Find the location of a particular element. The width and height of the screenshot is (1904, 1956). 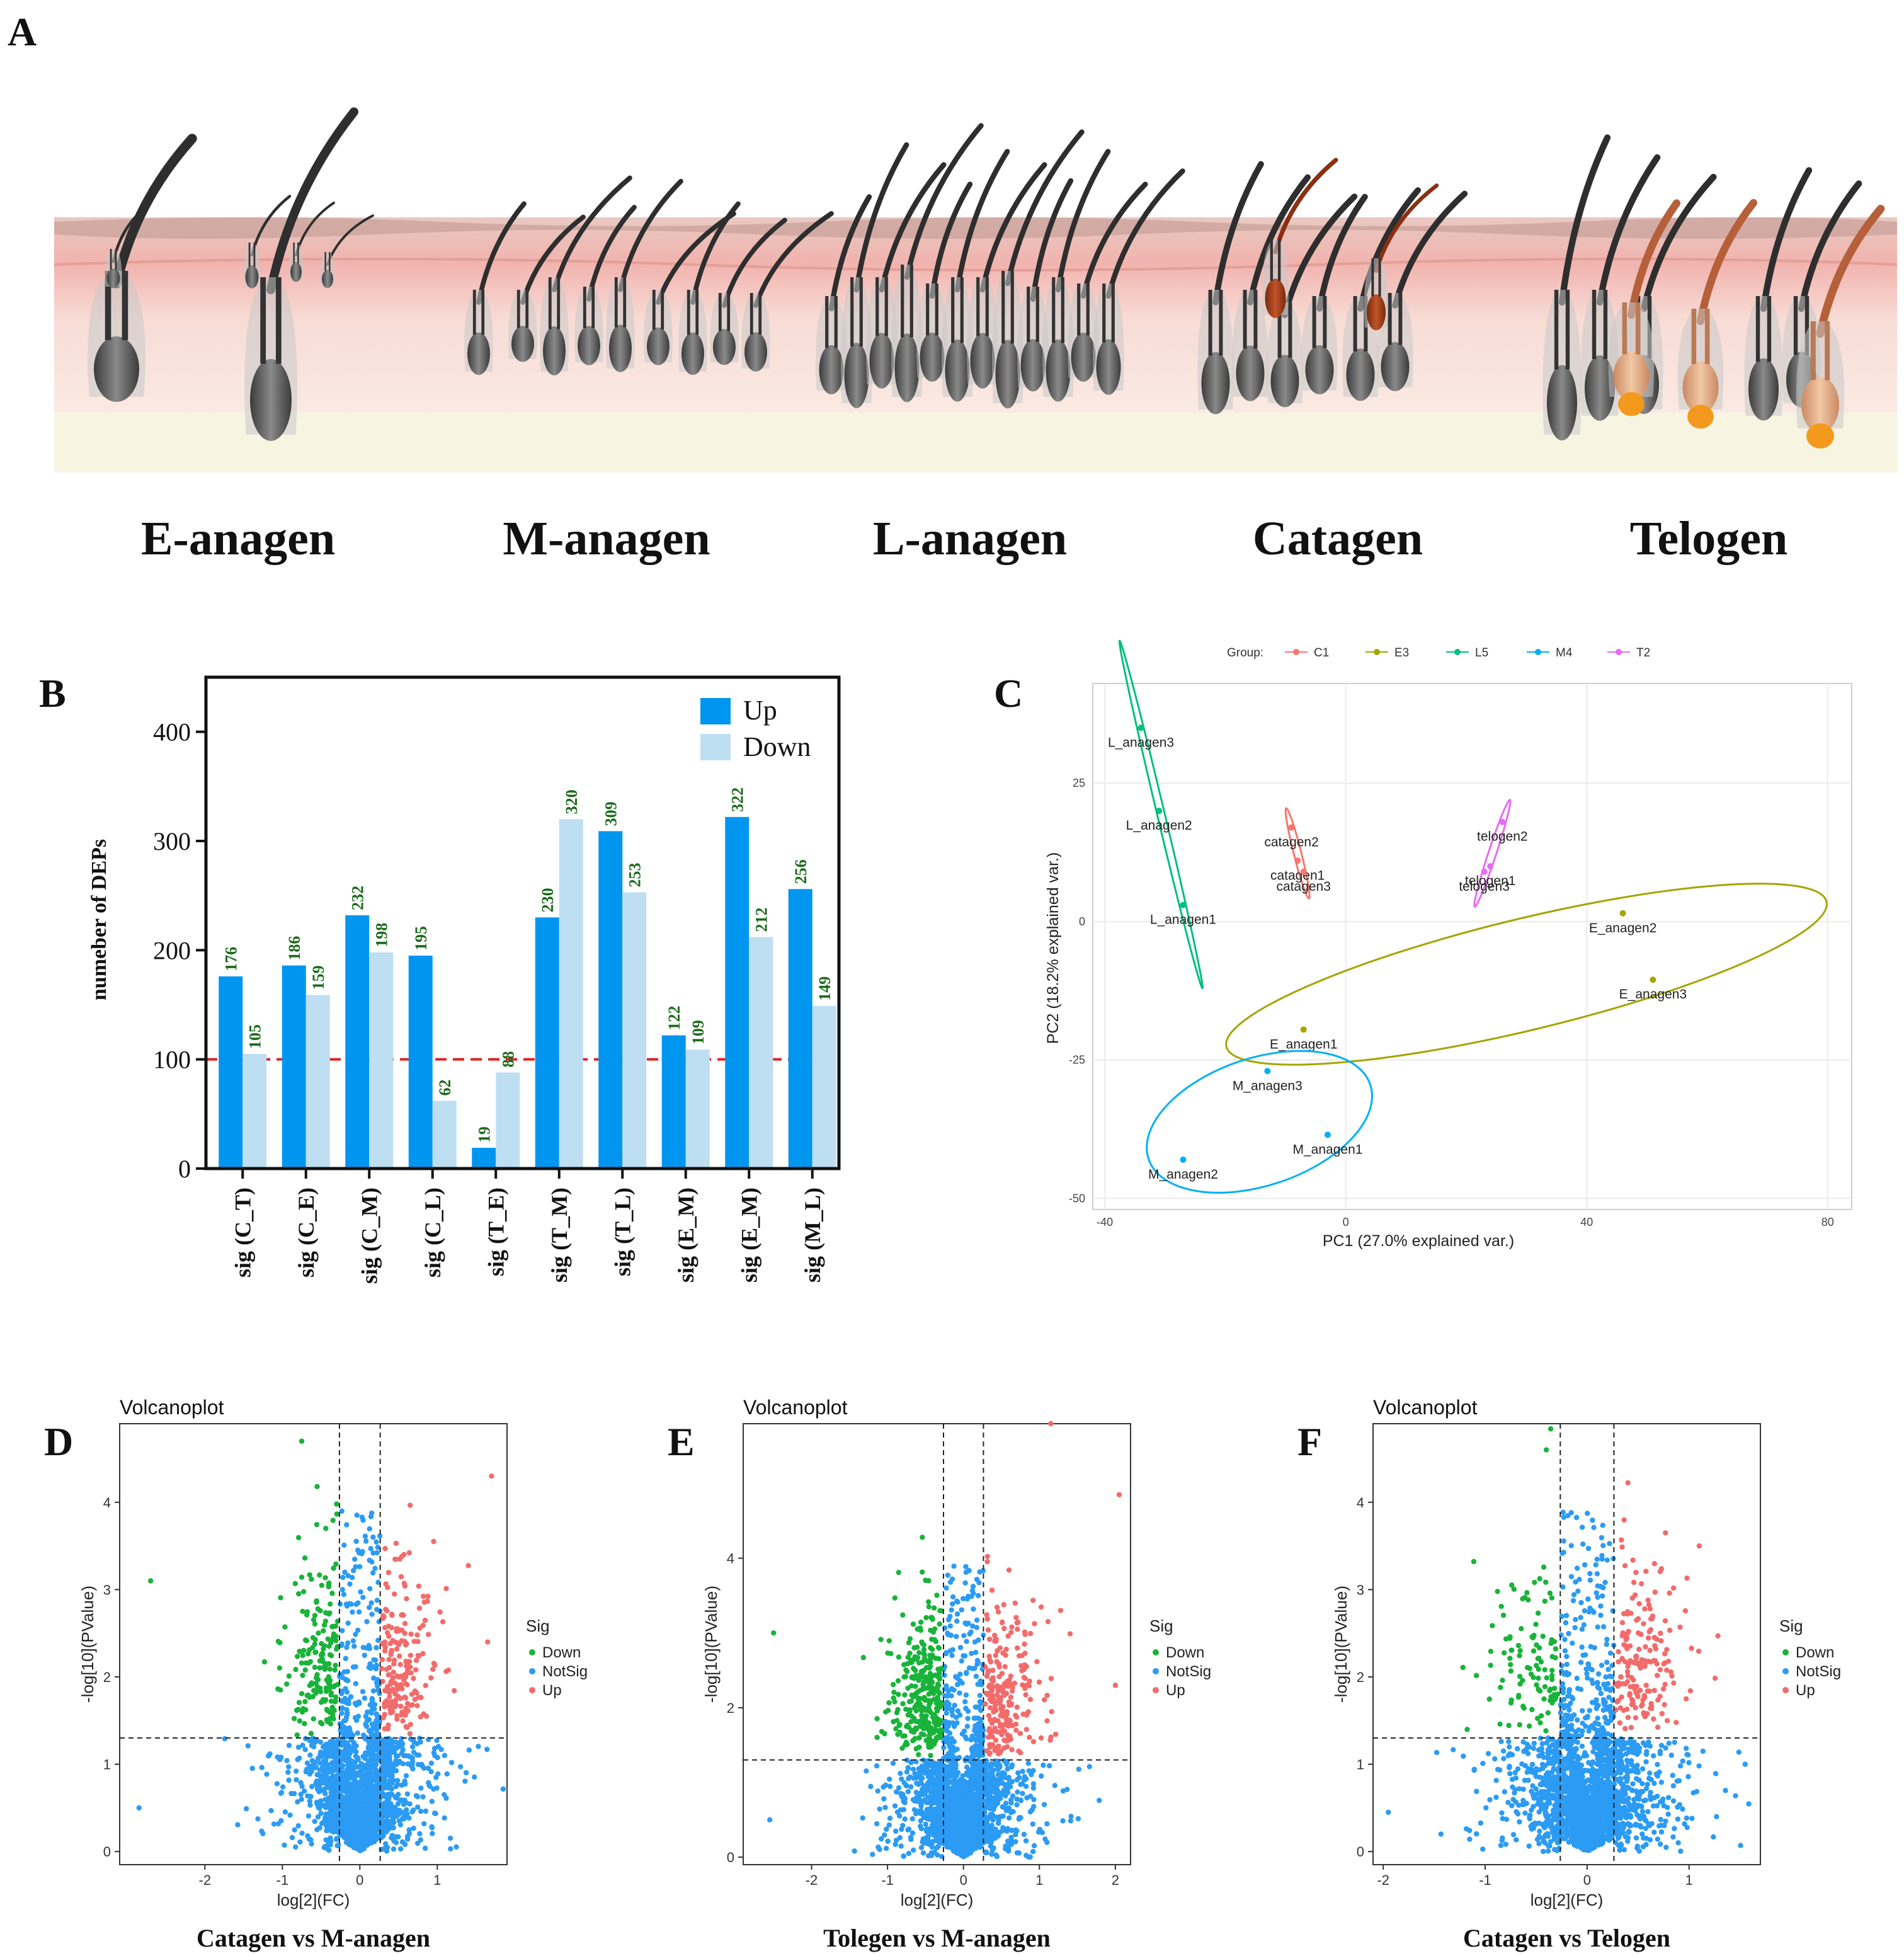

y-axis-title: -log[10](PValue) is located at coordinates (87, 1644).